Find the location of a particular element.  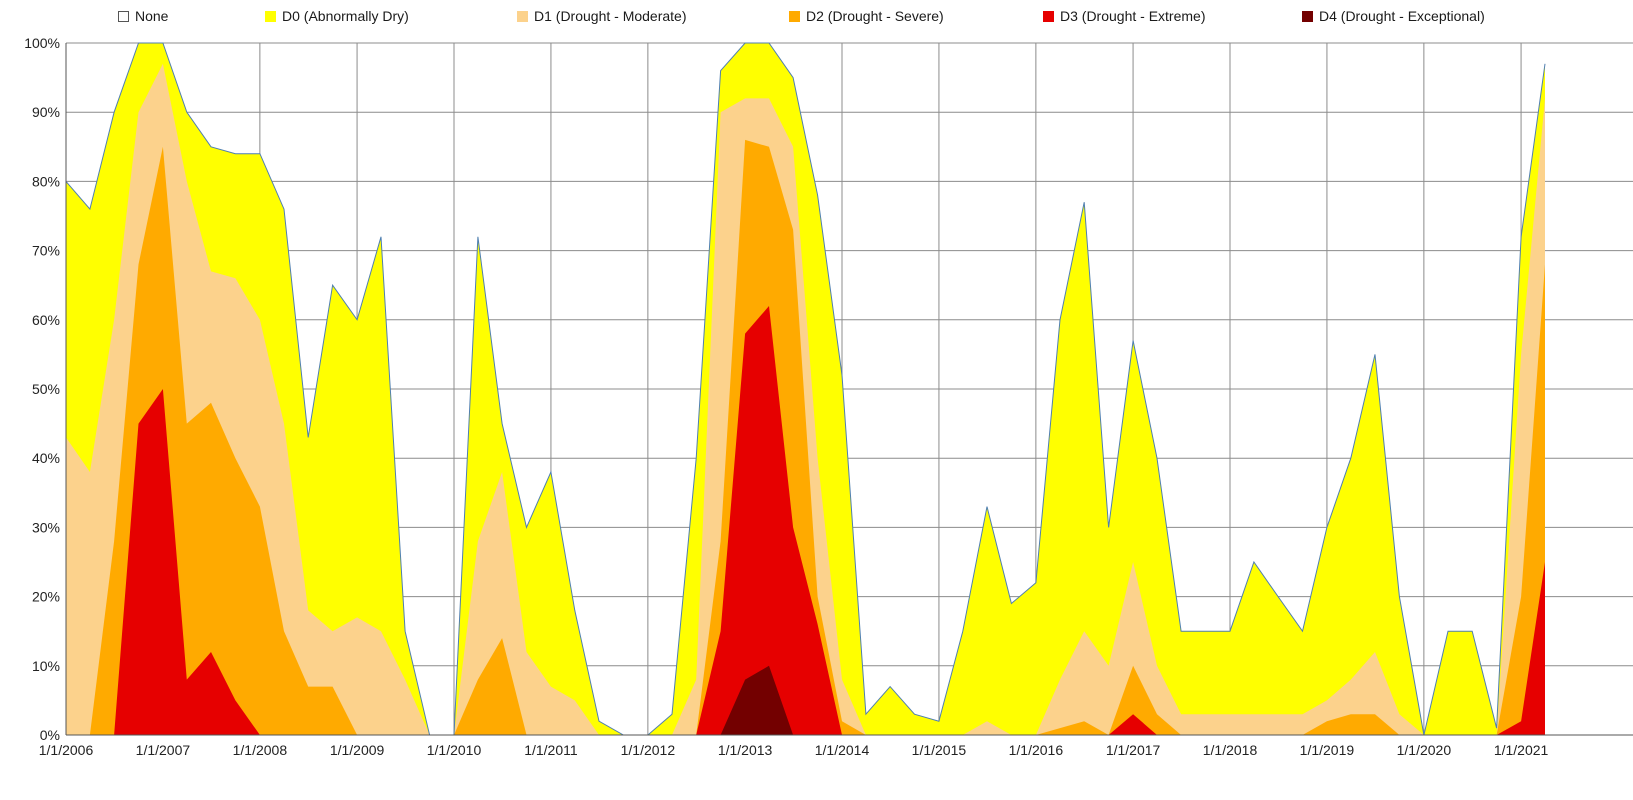

legend-item-d1: D1 (Drought - Moderate) is located at coordinates (602, 16).